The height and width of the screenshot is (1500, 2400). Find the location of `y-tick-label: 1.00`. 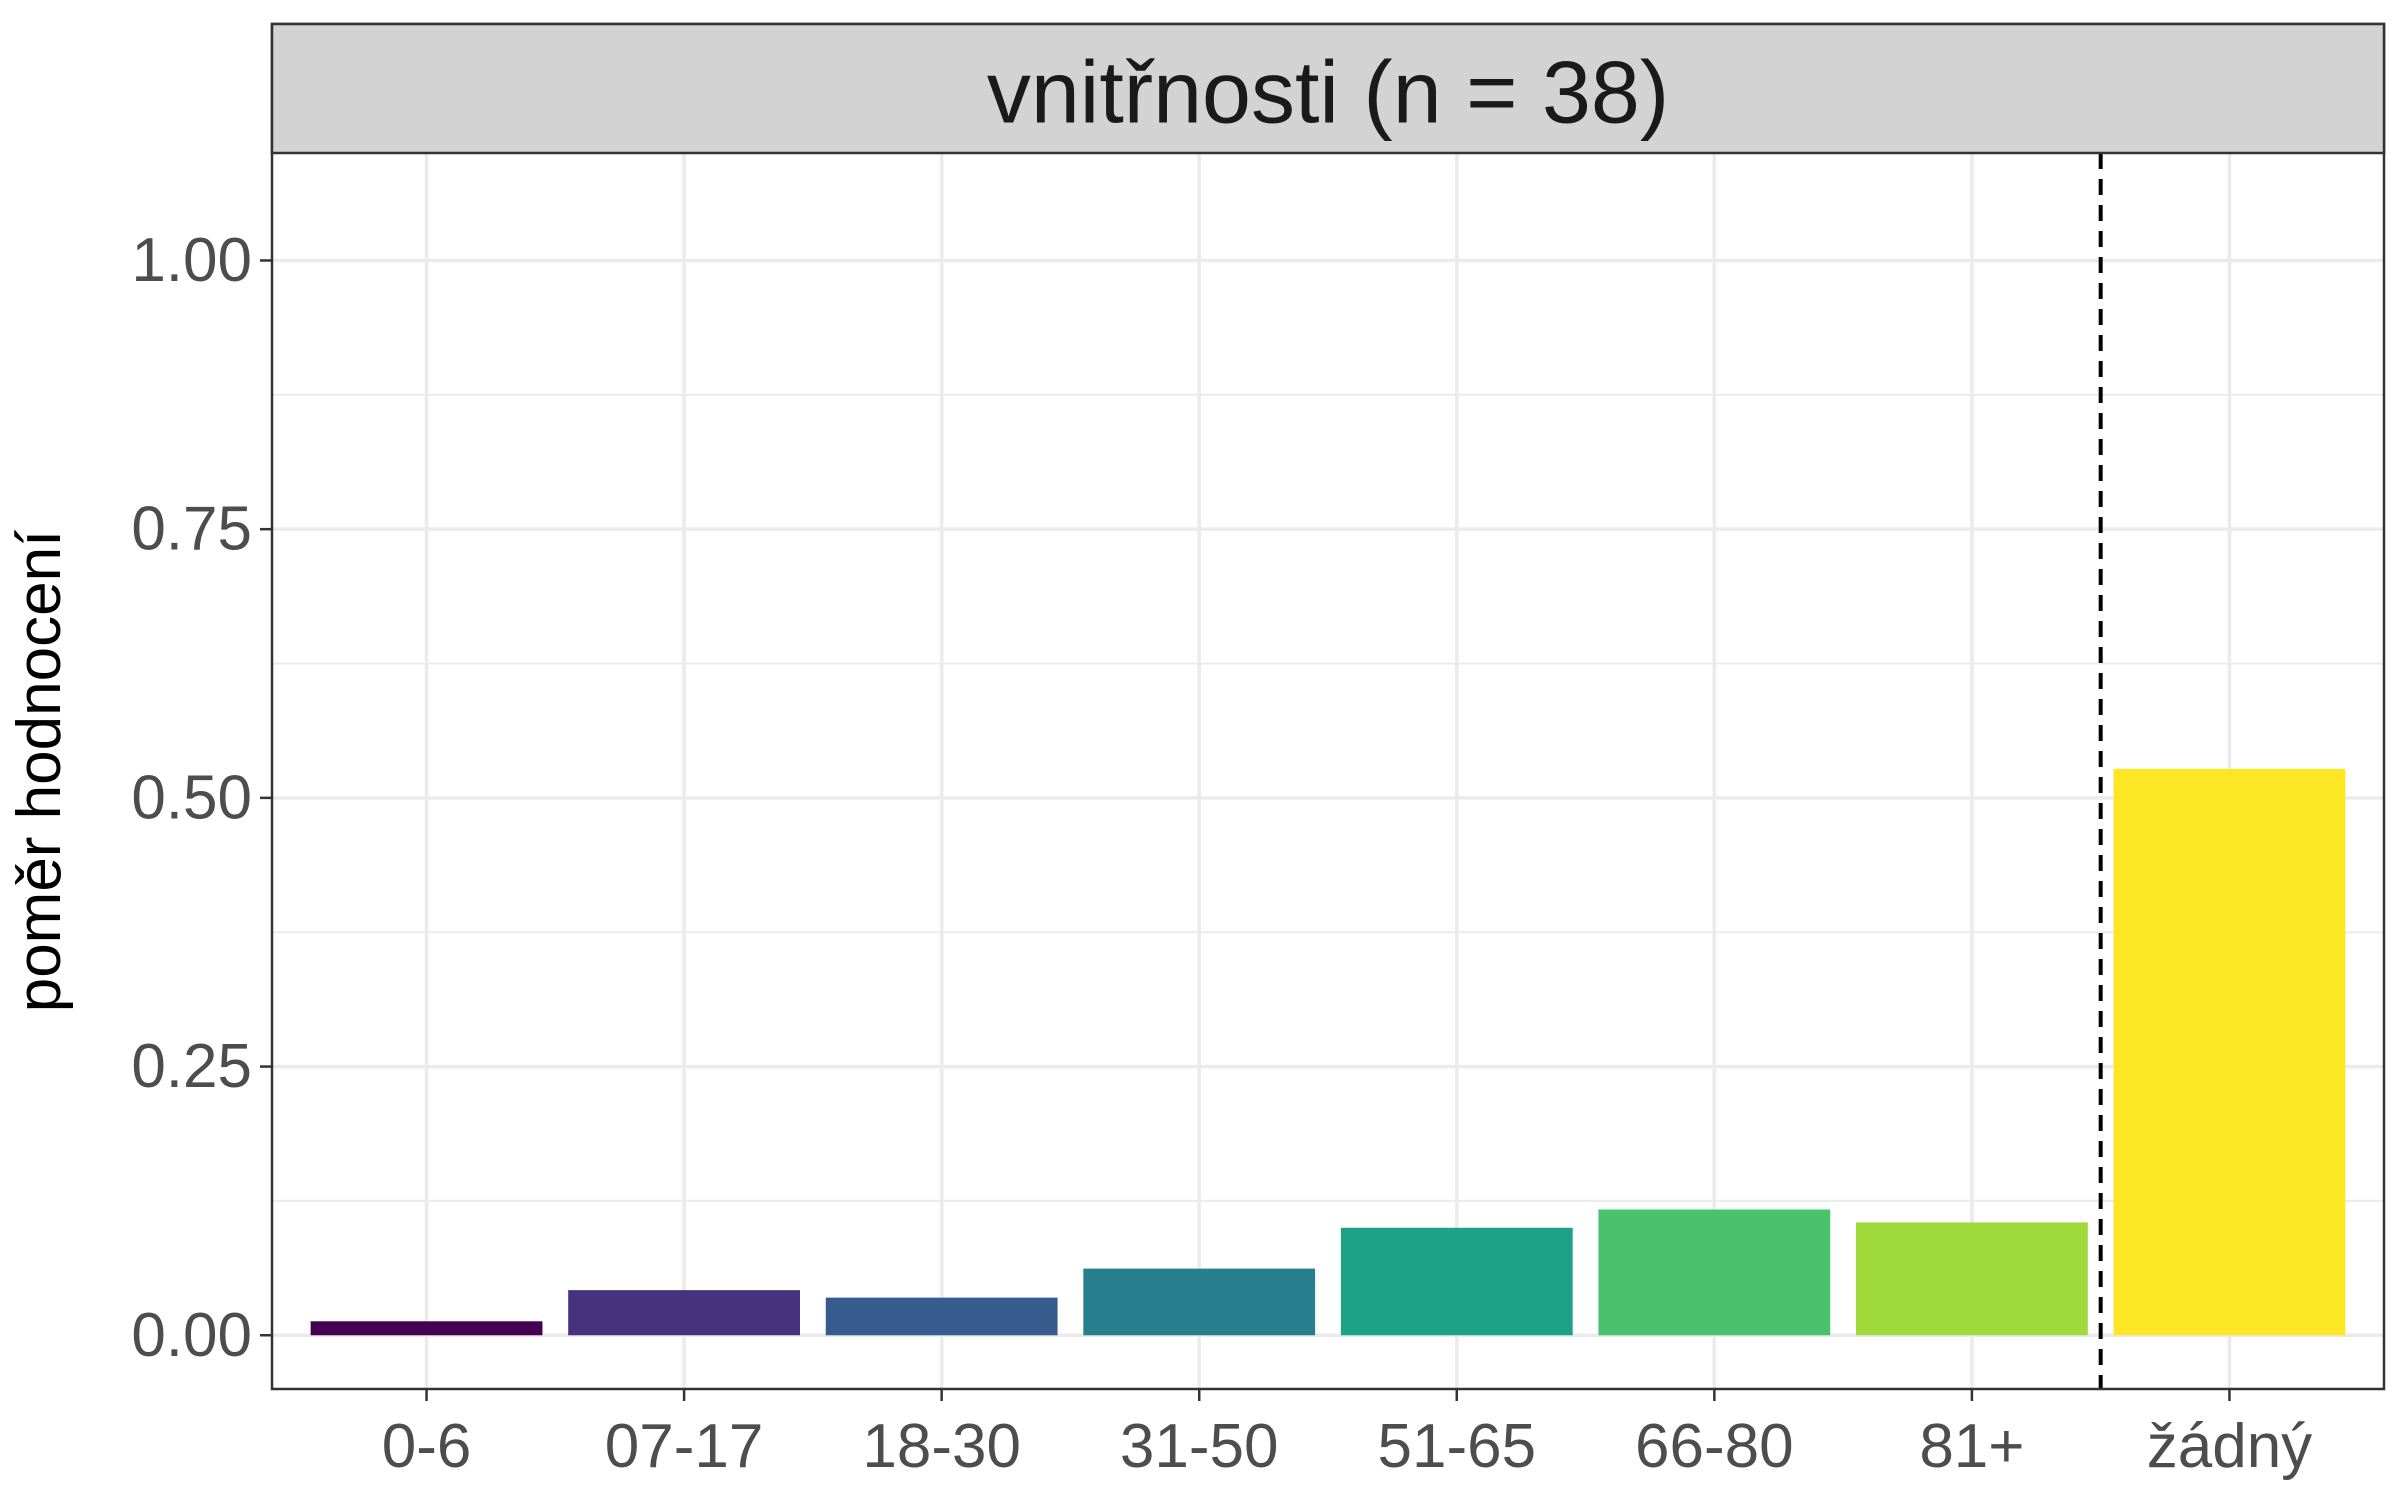

y-tick-label: 1.00 is located at coordinates (191, 260).